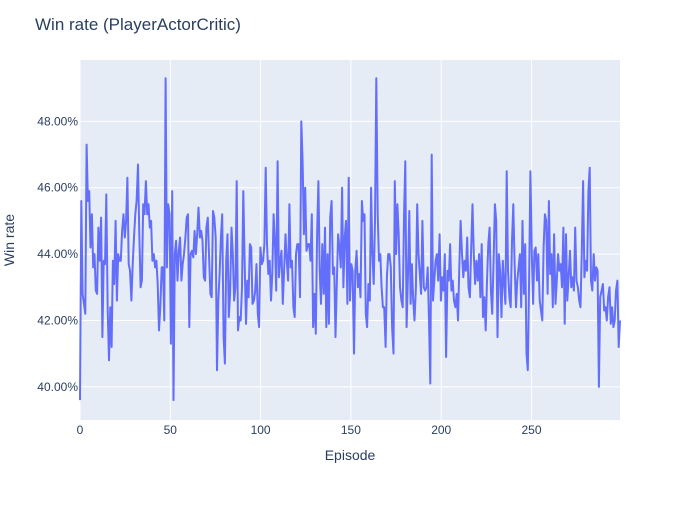 The height and width of the screenshot is (505, 700). Describe the element at coordinates (441, 430) in the screenshot. I see `x-tick-label: 200` at that location.